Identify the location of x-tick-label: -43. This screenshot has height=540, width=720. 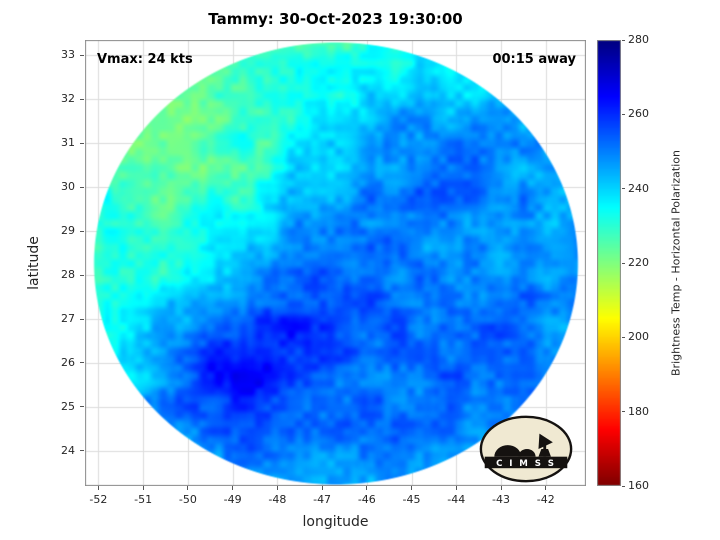
(501, 499).